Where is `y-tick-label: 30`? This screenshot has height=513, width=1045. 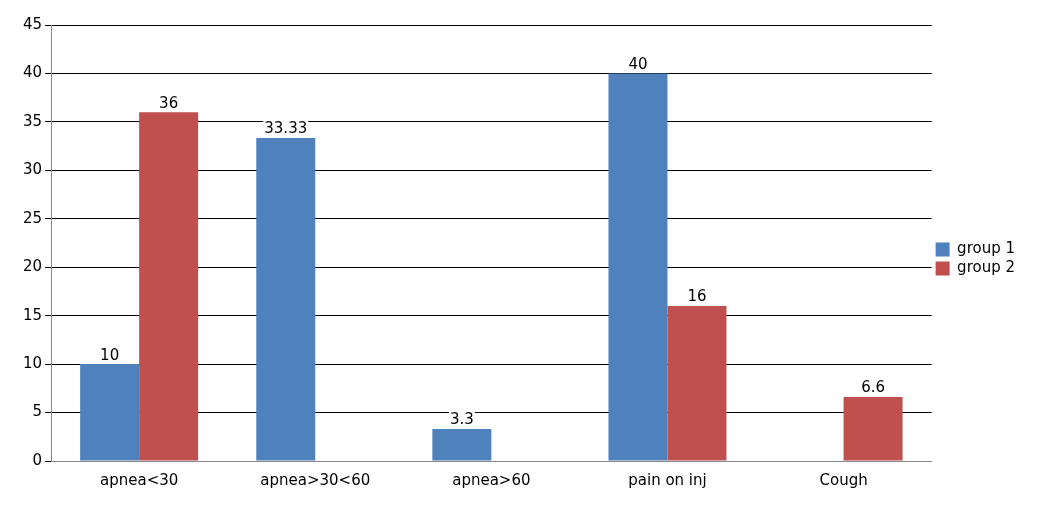
y-tick-label: 30 is located at coordinates (32, 169).